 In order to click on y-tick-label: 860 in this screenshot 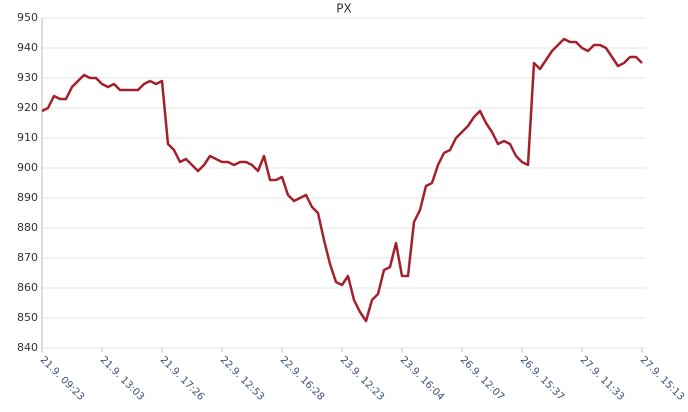, I will do `click(27, 287)`.